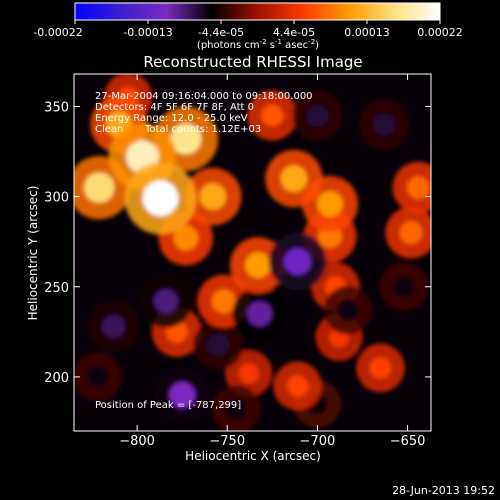 The width and height of the screenshot is (500, 500). I want to click on colorbar-tick-label: -4.4e-05, so click(221, 32).